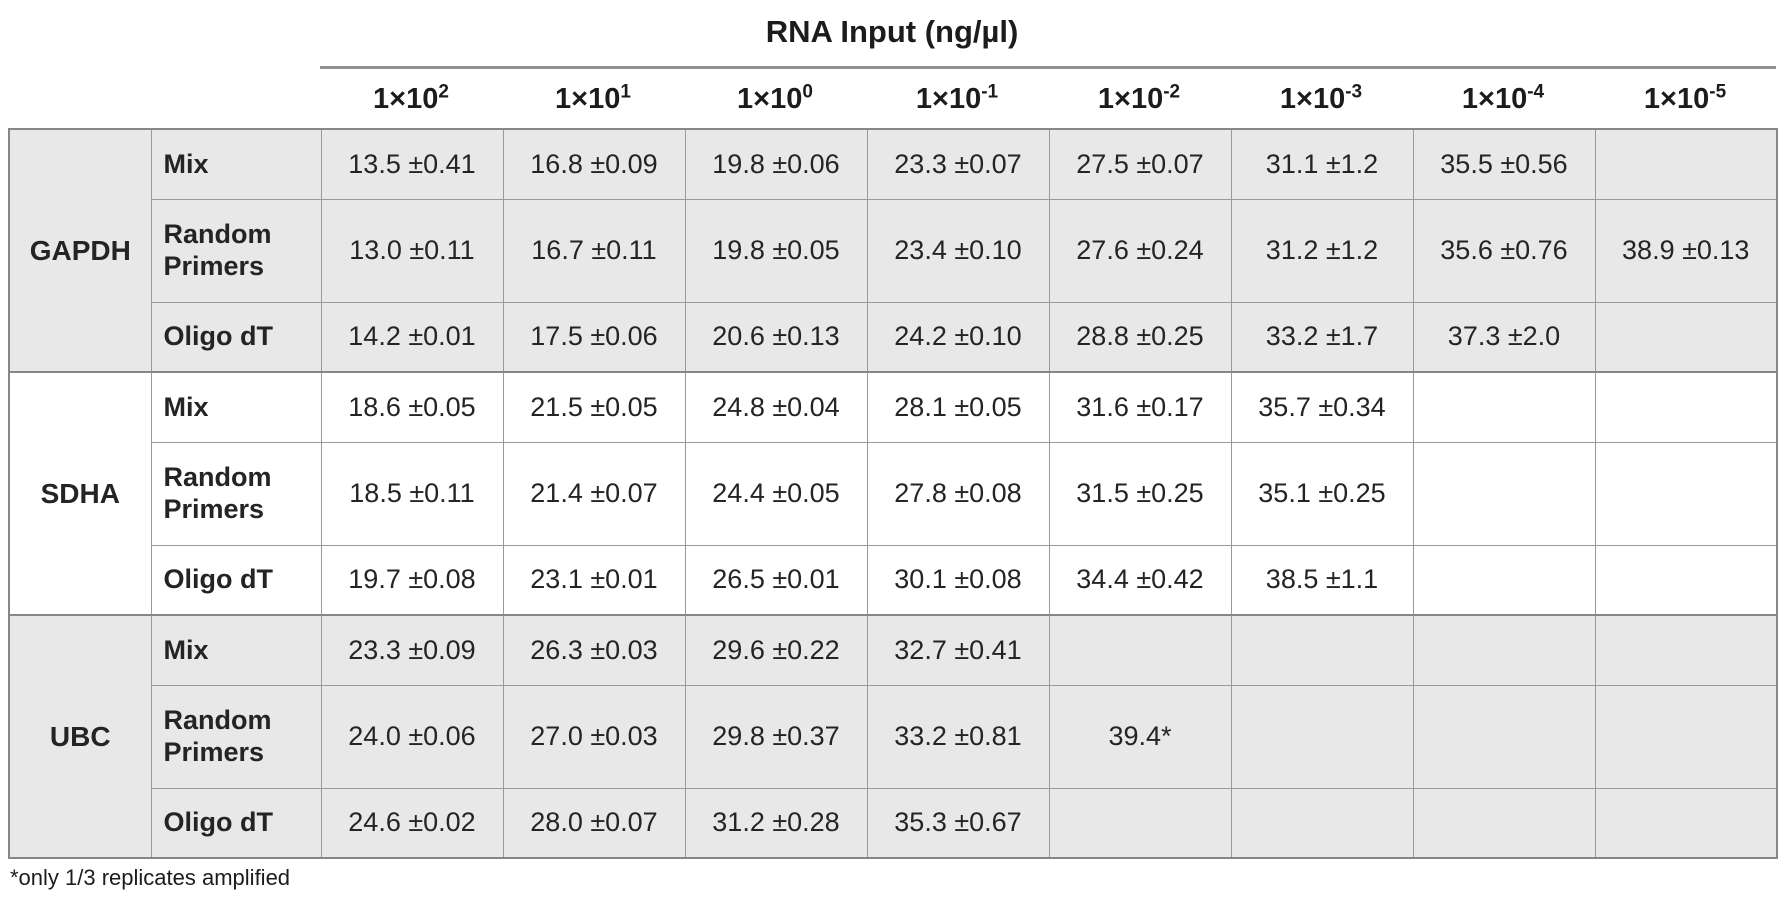 This screenshot has height=905, width=1780. What do you see at coordinates (958, 250) in the screenshot?
I see `cq-value-cell: 23.4 ±0.10` at bounding box center [958, 250].